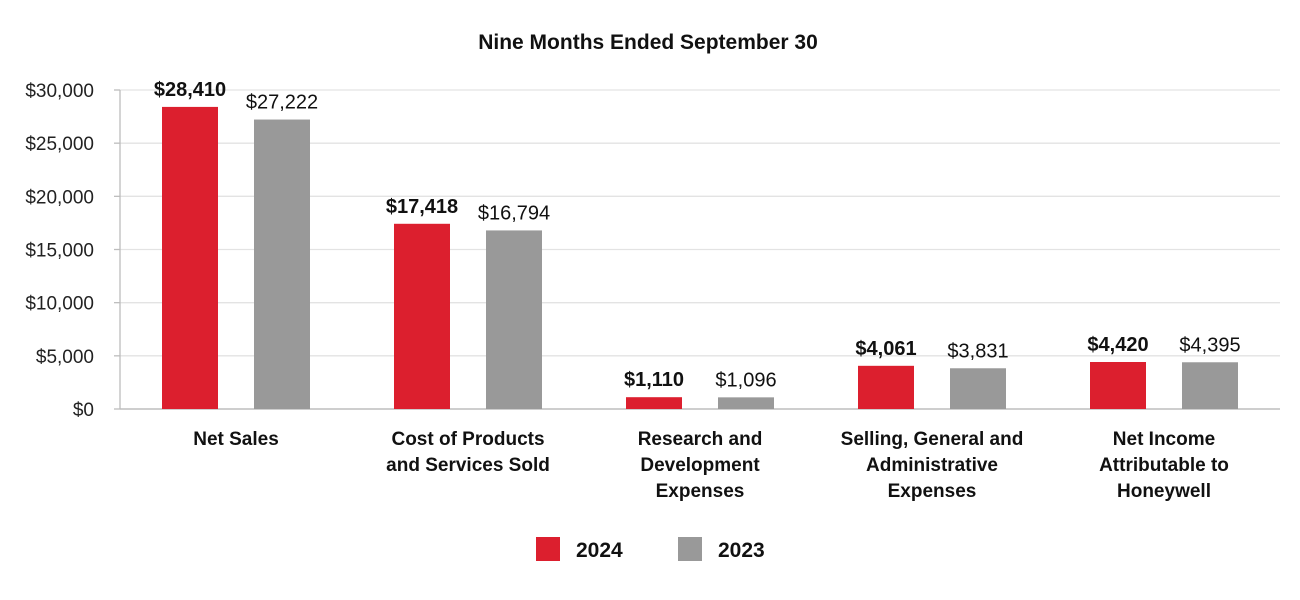 The width and height of the screenshot is (1300, 600). I want to click on y-tick-label: $20,000, so click(59, 197).